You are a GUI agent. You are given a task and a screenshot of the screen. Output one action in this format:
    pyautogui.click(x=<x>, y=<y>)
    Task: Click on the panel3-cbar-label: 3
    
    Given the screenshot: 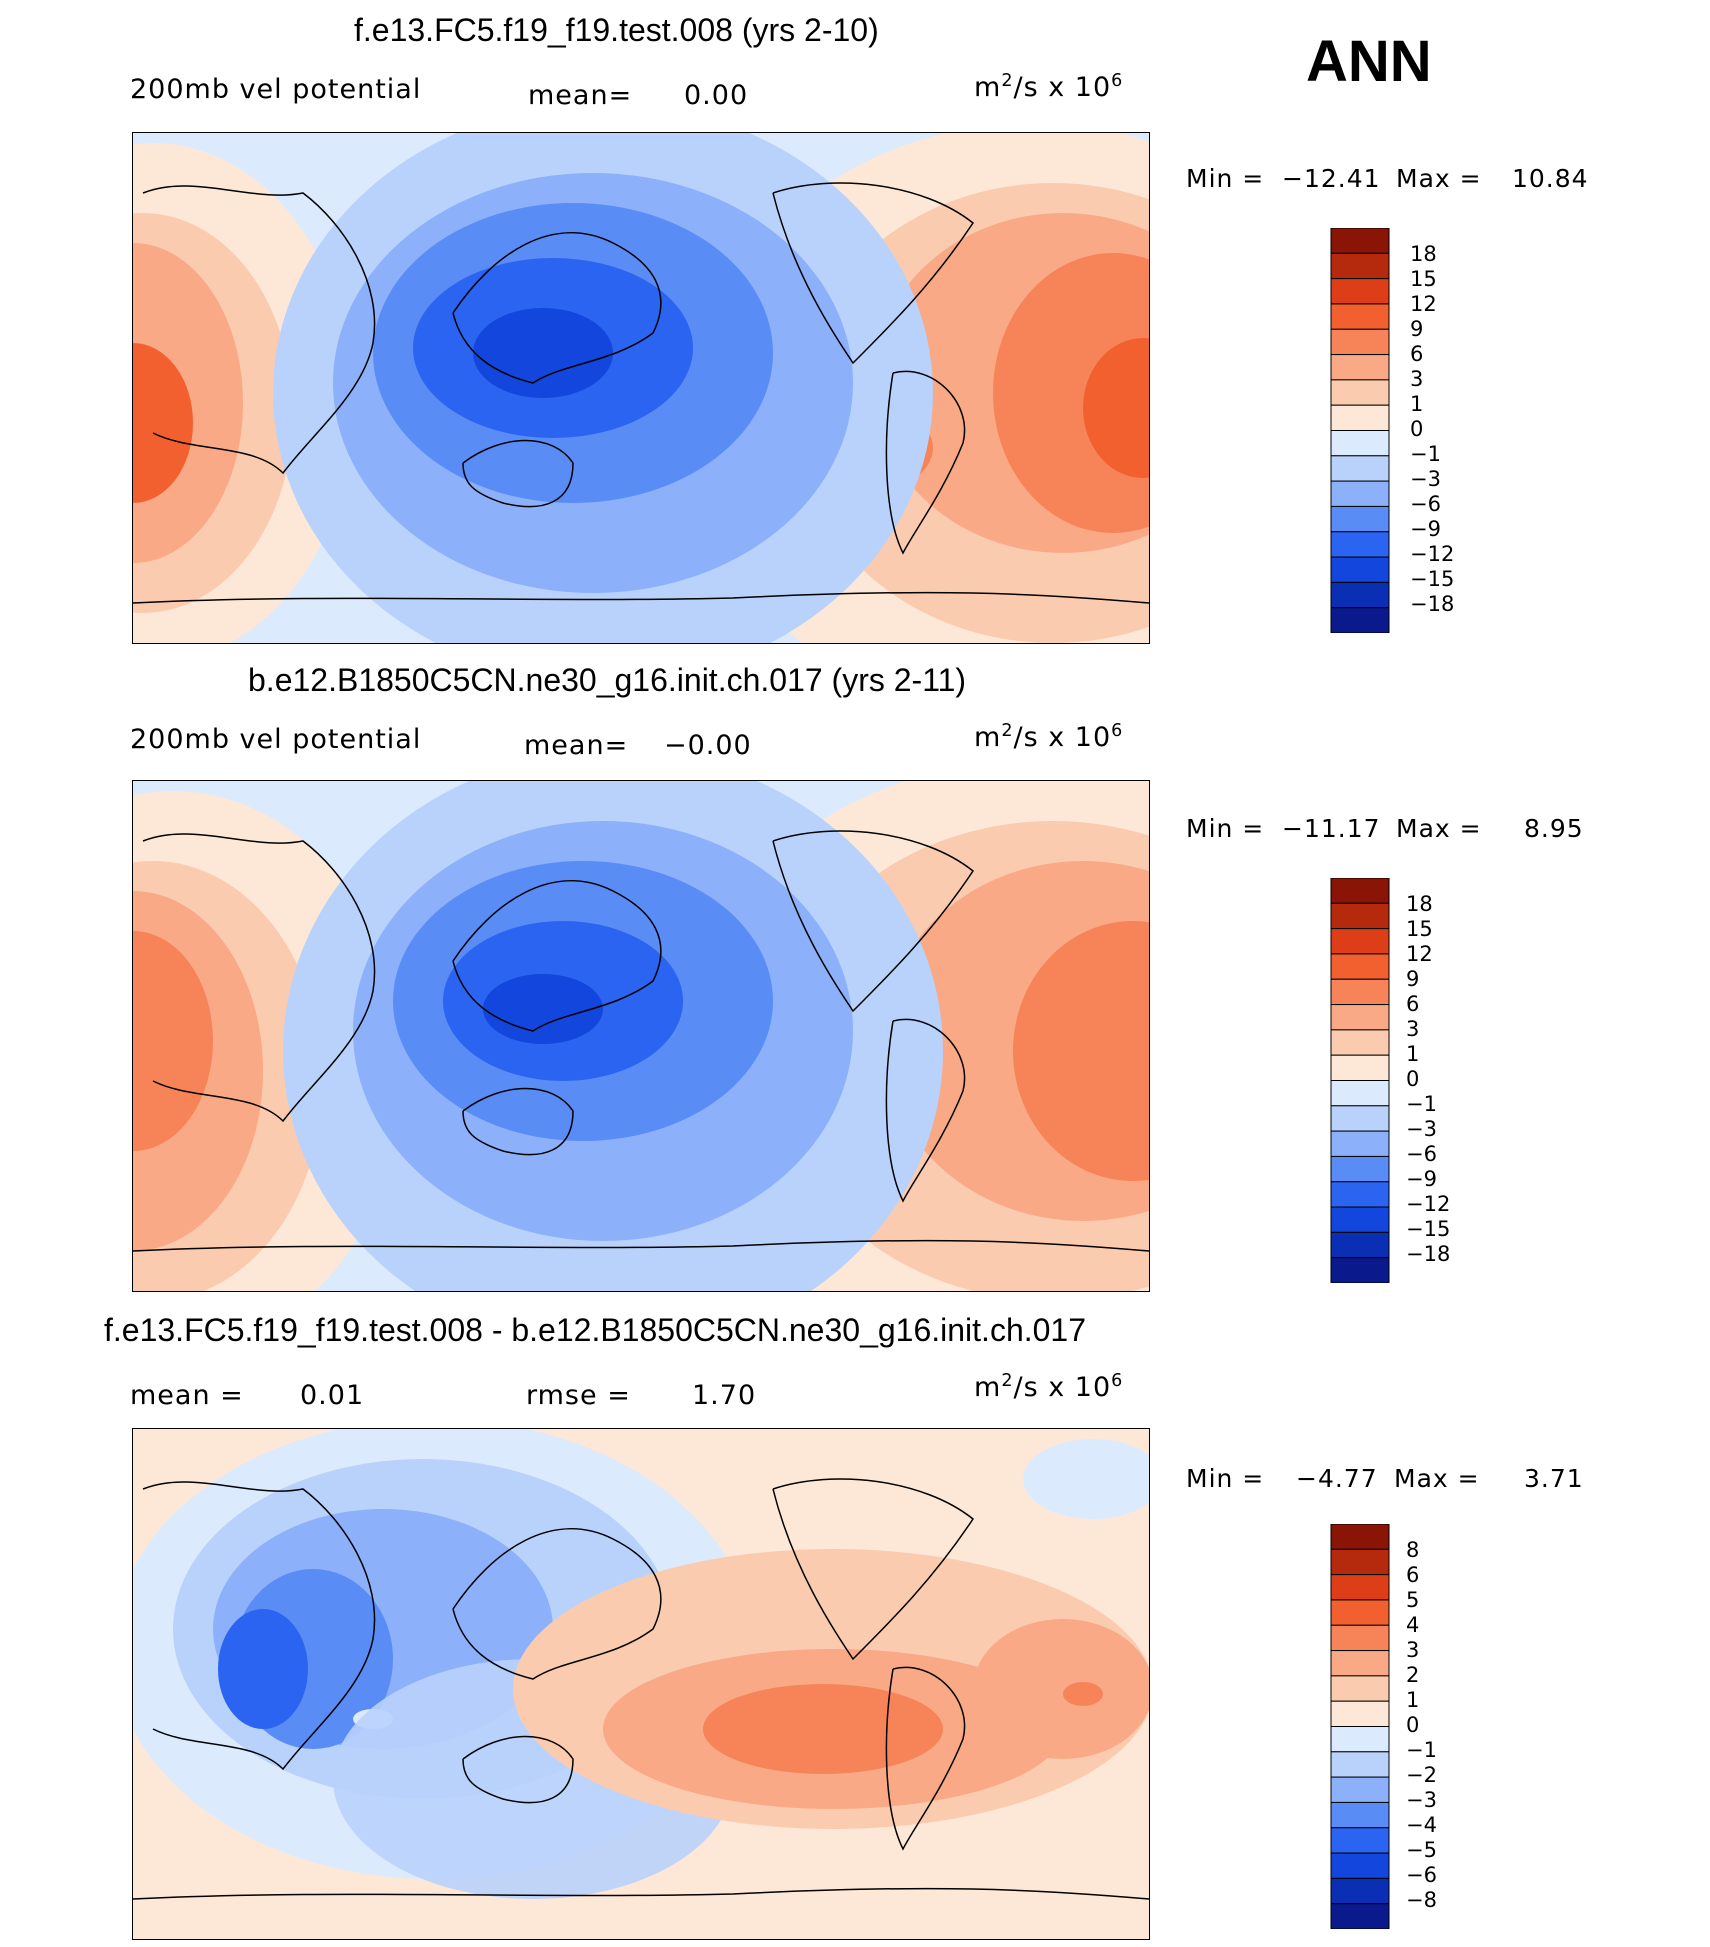 What is the action you would take?
    pyautogui.click(x=1413, y=1650)
    